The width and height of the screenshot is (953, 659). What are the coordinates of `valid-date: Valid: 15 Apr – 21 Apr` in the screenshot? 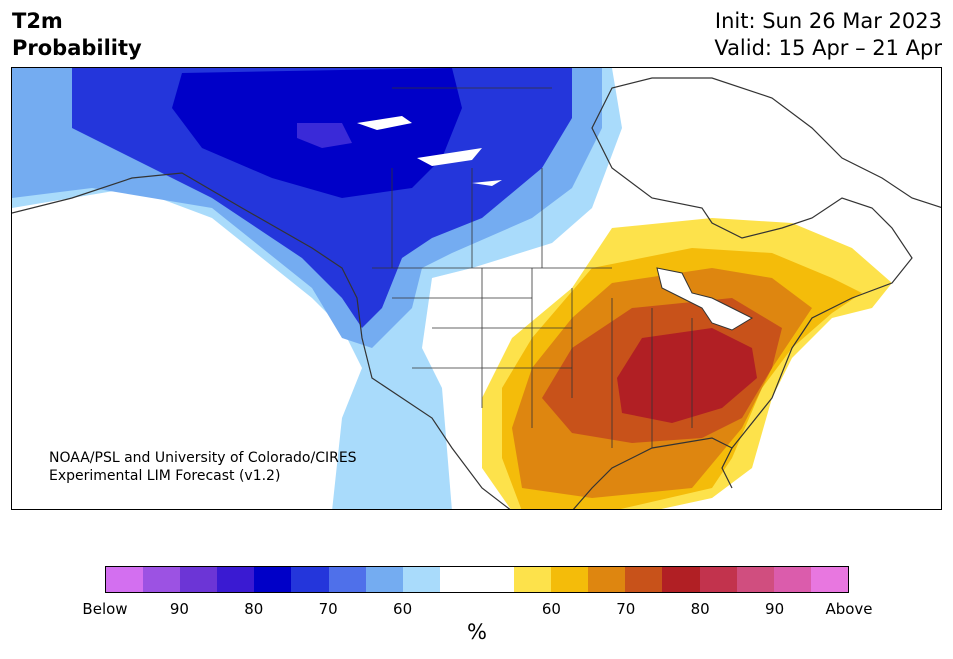 It's located at (828, 48).